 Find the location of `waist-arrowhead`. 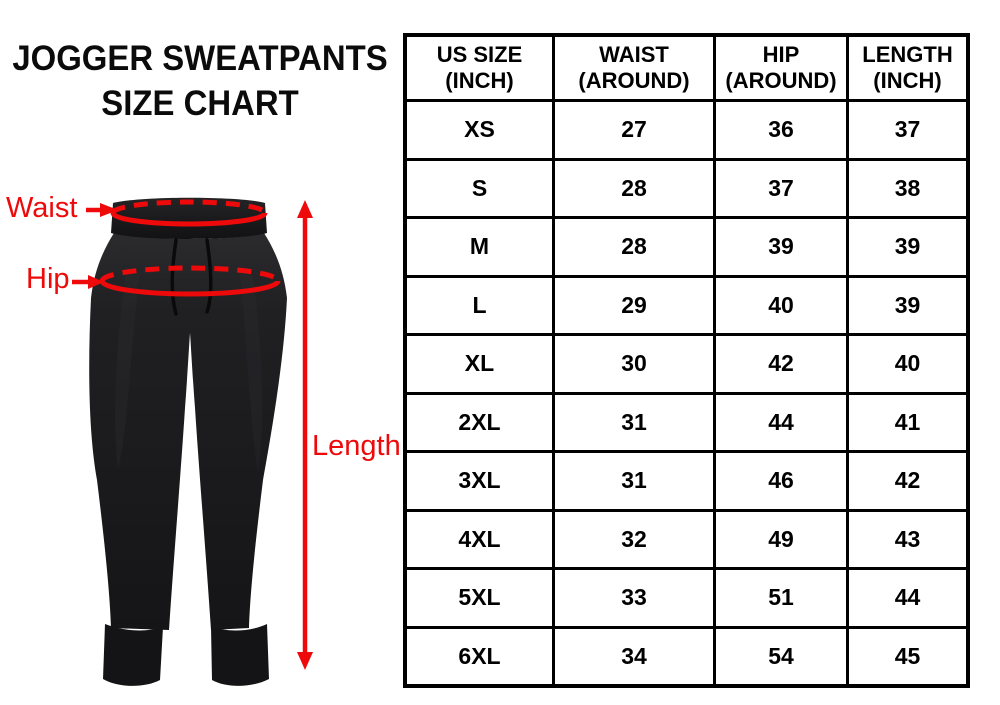

waist-arrowhead is located at coordinates (109, 210).